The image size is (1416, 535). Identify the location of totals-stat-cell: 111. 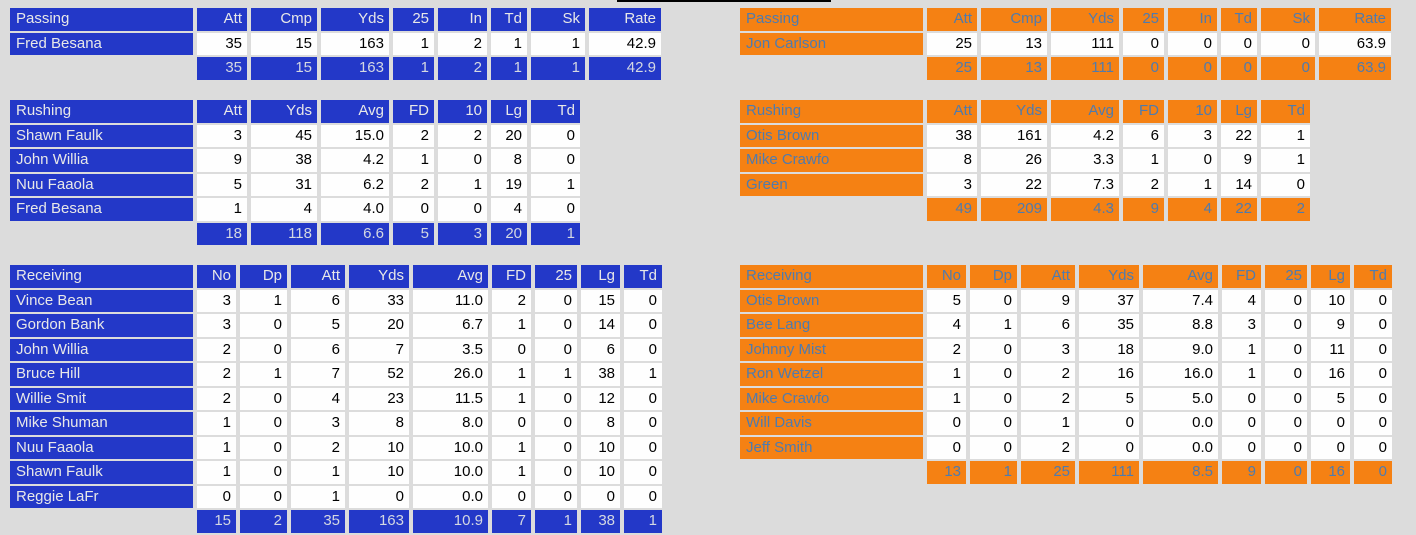
(1085, 68).